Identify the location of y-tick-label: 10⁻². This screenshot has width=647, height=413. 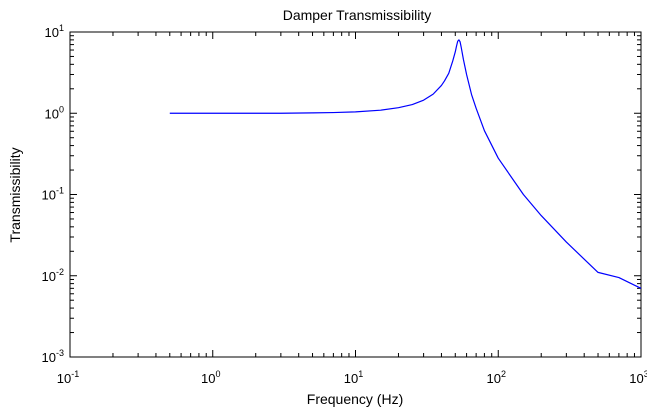
(53, 275).